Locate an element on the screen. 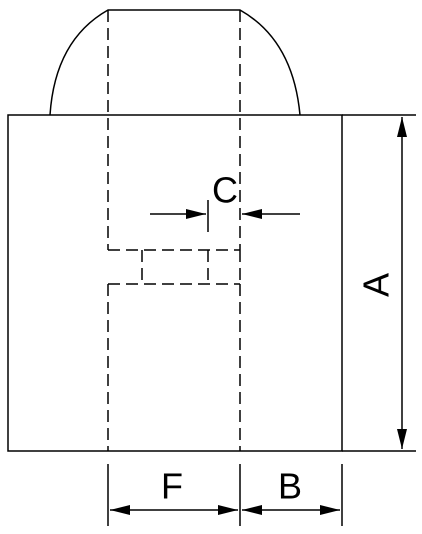  dim-c-label: C is located at coordinates (225, 190).